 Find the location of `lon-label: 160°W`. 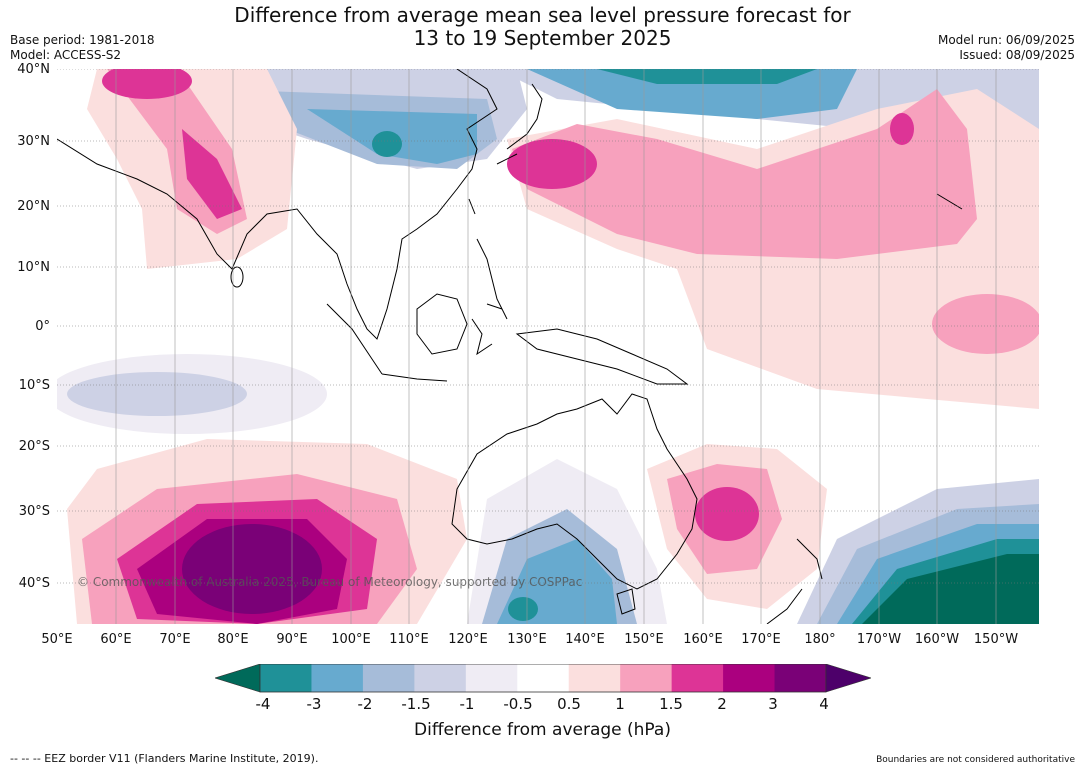

lon-label: 160°W is located at coordinates (937, 639).